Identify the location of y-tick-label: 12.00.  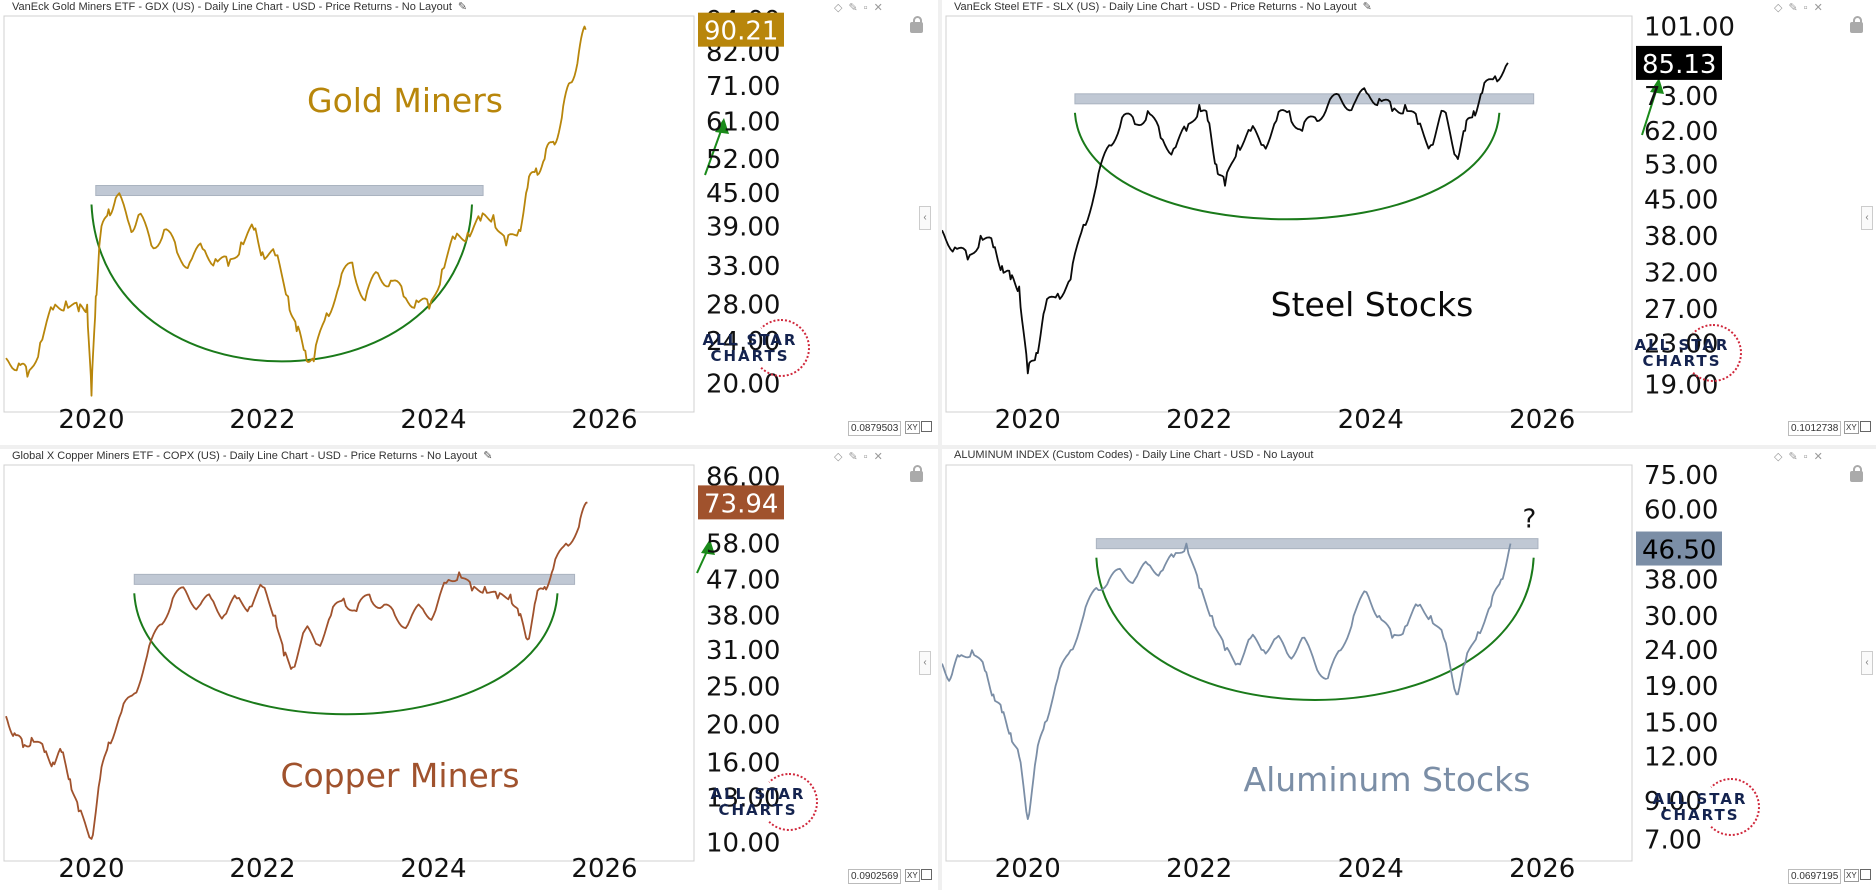
(1681, 758).